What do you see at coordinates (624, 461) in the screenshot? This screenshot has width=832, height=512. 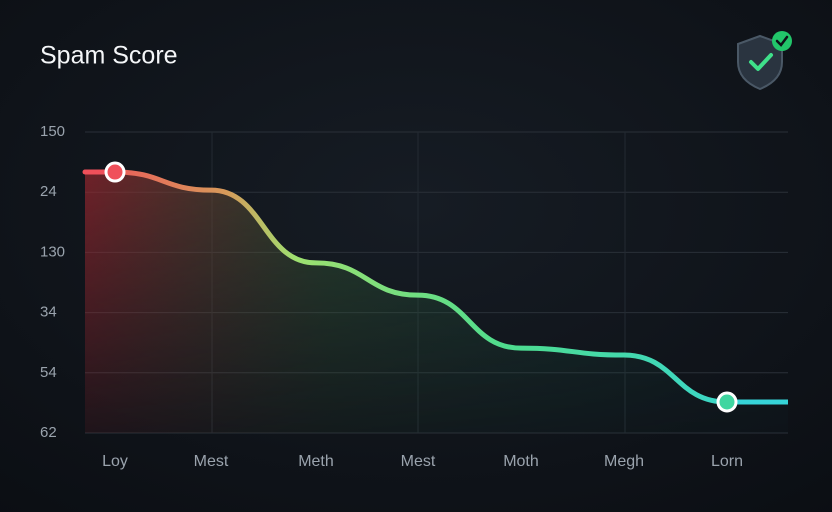 I see `x-tick-label: Megh` at bounding box center [624, 461].